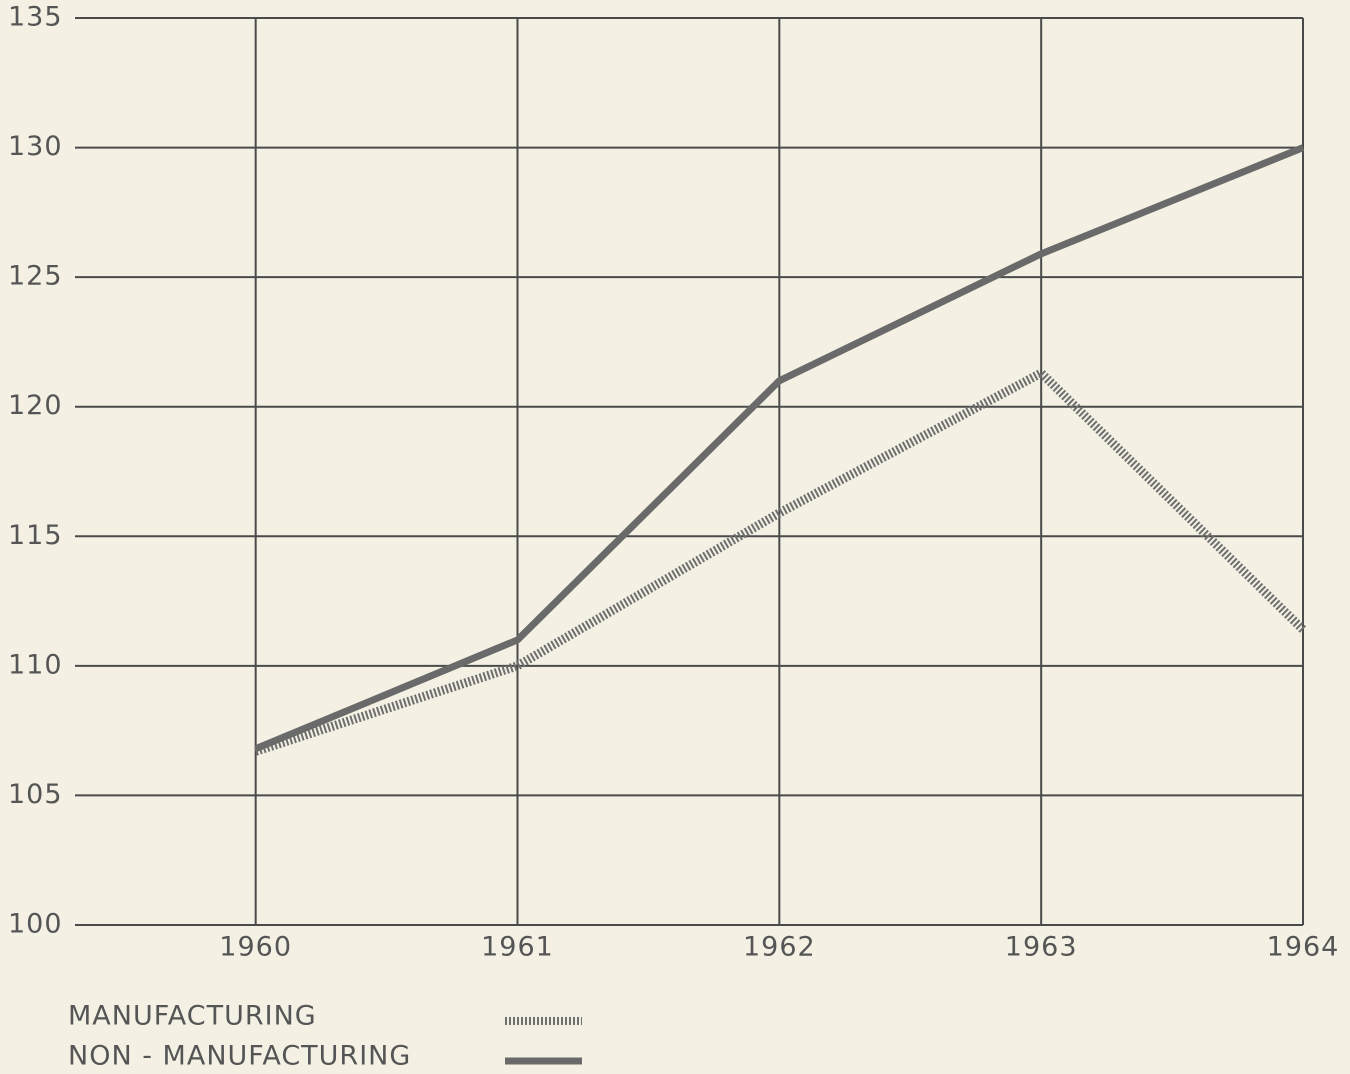  Describe the element at coordinates (517, 947) in the screenshot. I see `x-tick-label: 1961` at that location.